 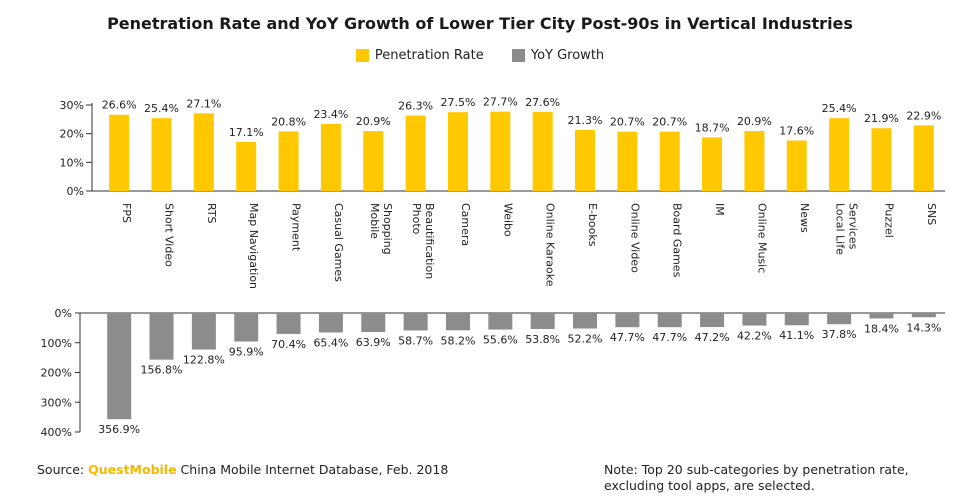 I want to click on data-label-penetration: 27.5%, so click(x=457, y=102).